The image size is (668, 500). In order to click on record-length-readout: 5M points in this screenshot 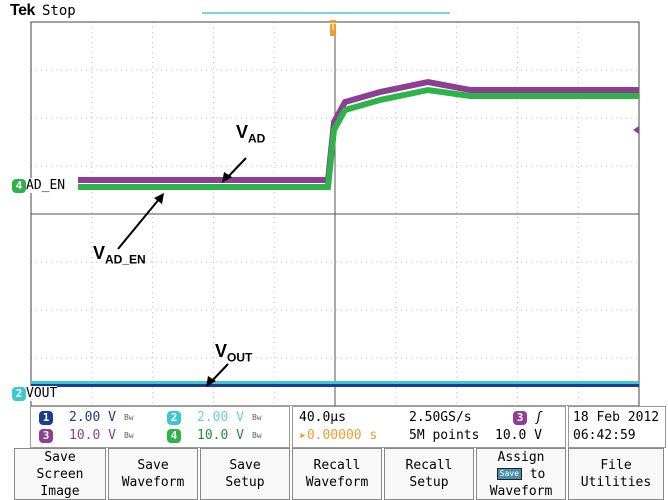, I will do `click(444, 435)`.